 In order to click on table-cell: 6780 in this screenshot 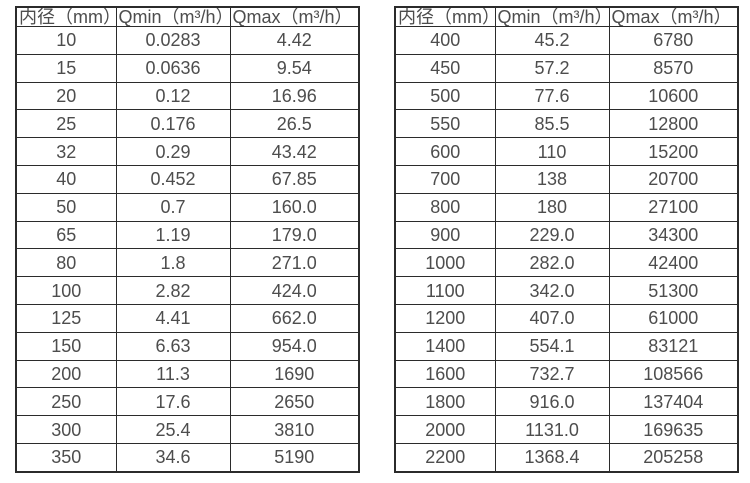, I will do `click(673, 40)`.